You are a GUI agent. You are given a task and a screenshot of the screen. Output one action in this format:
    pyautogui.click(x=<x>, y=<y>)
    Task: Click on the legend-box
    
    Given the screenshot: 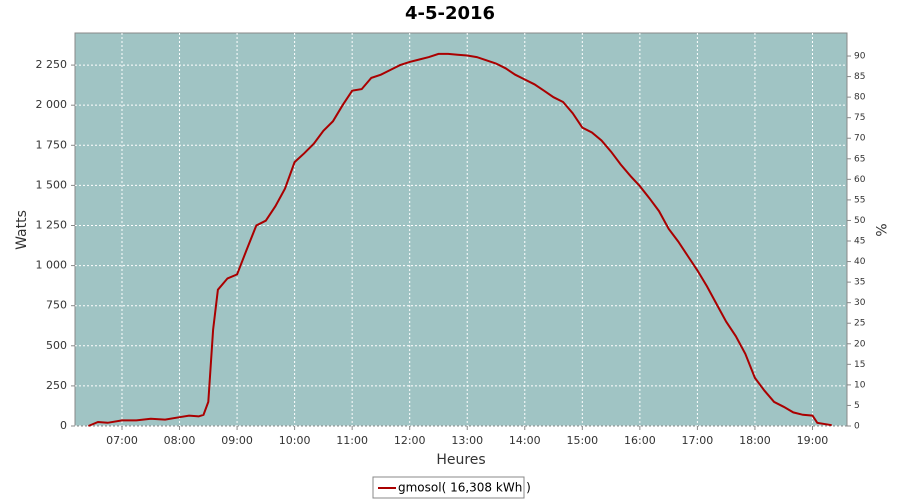 What is the action you would take?
    pyautogui.click(x=448, y=487)
    